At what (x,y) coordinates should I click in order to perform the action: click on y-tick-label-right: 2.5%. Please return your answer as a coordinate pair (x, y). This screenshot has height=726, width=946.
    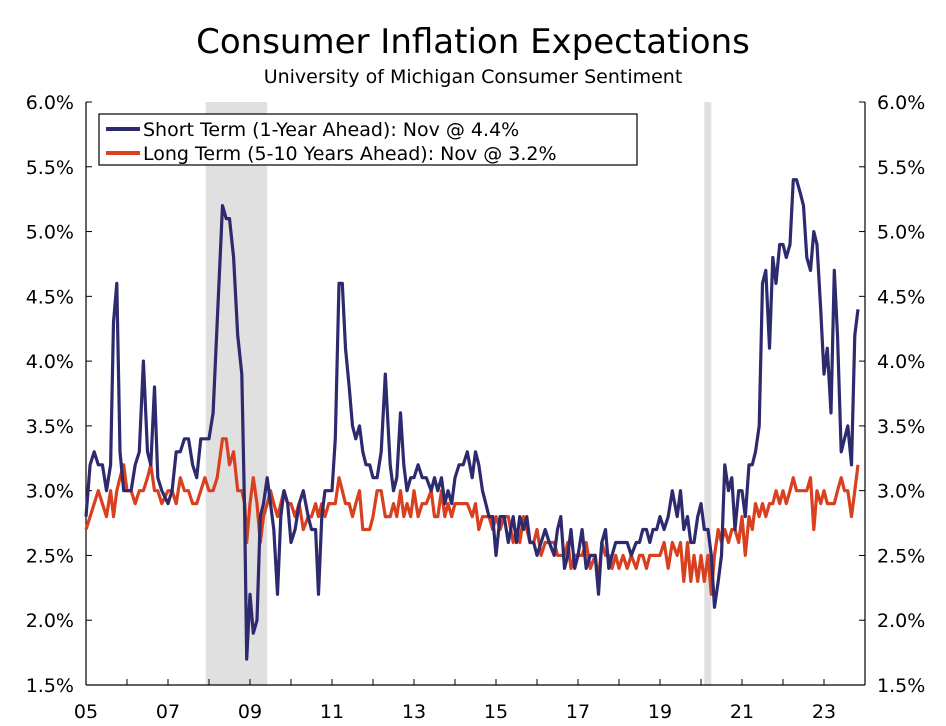
    Looking at the image, I should click on (901, 556).